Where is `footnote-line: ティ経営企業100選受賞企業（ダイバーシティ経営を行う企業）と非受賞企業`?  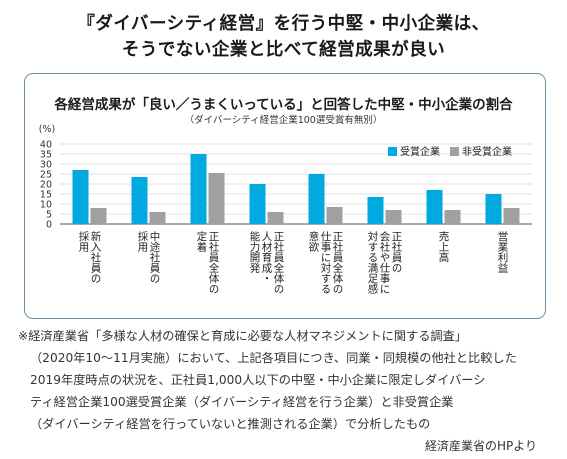 footnote-line: ティ経営企業100選受賞企業（ダイバーシティ経営を行う企業）と非受賞企業 is located at coordinates (242, 402).